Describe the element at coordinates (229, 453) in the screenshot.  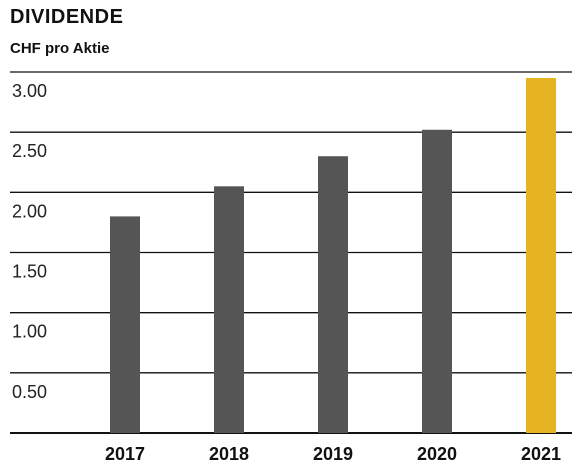
I see `x-tick-label: 2018` at that location.